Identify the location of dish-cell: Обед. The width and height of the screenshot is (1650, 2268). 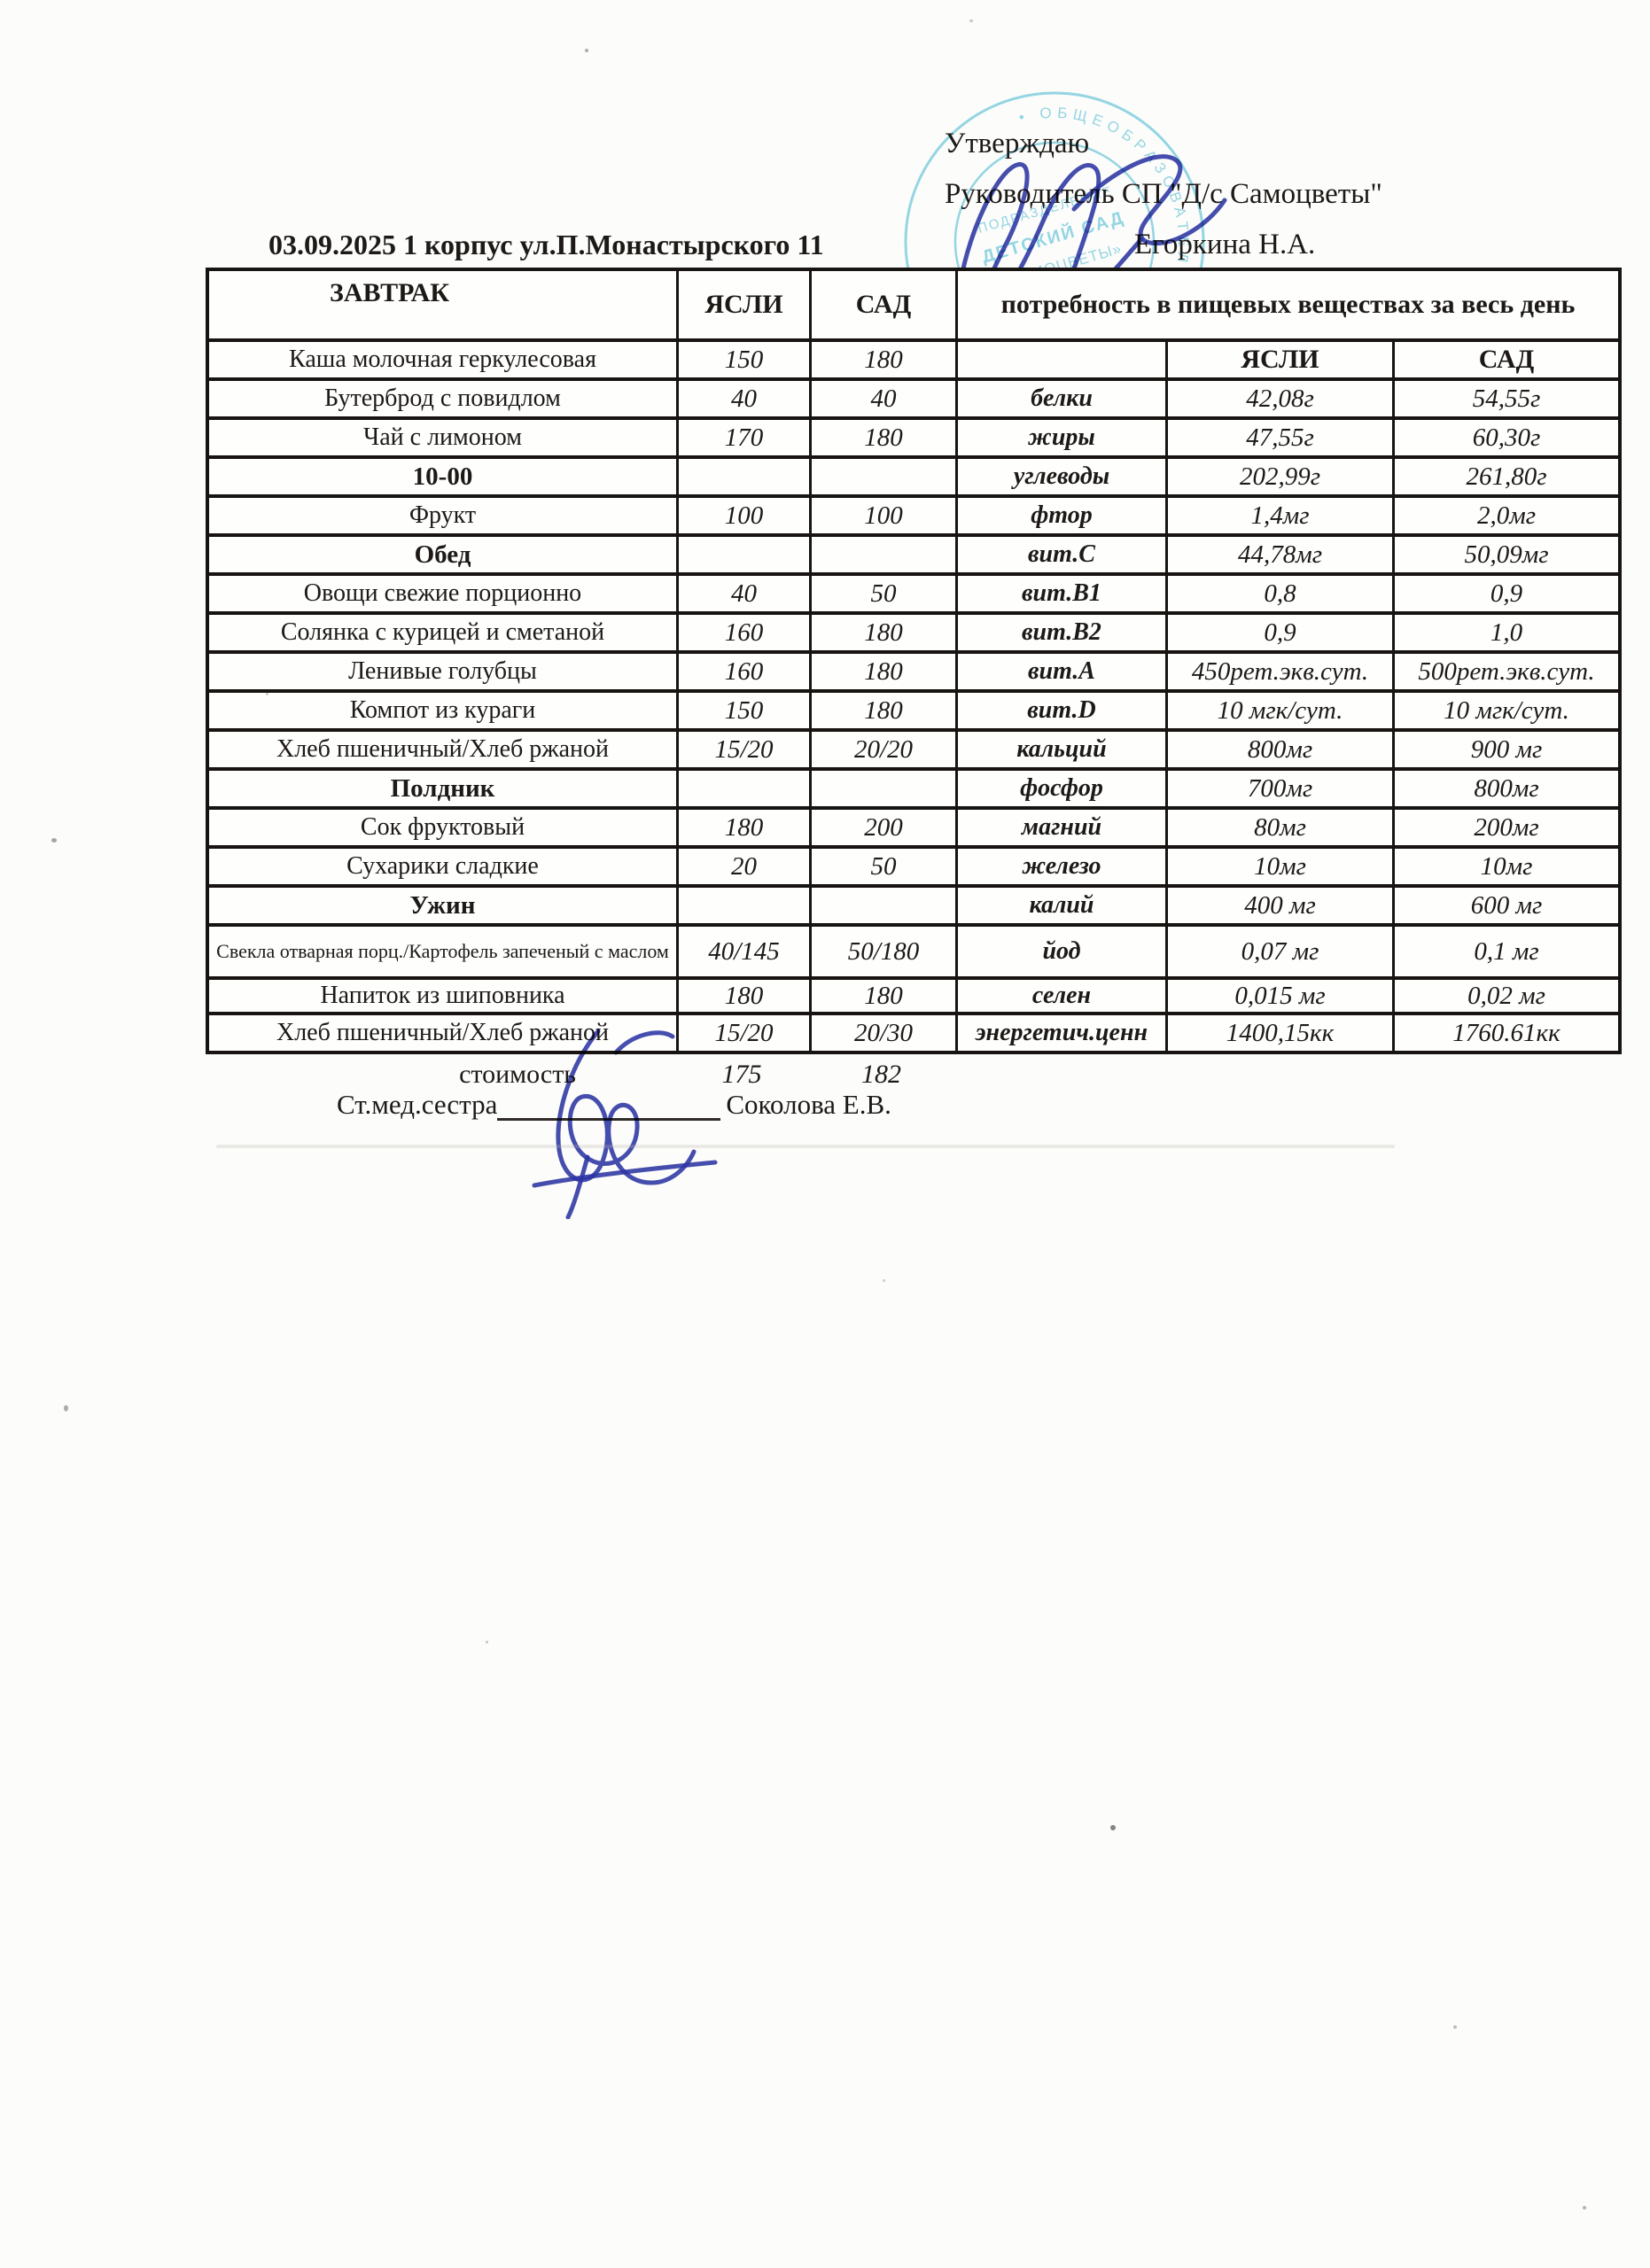
(444, 556).